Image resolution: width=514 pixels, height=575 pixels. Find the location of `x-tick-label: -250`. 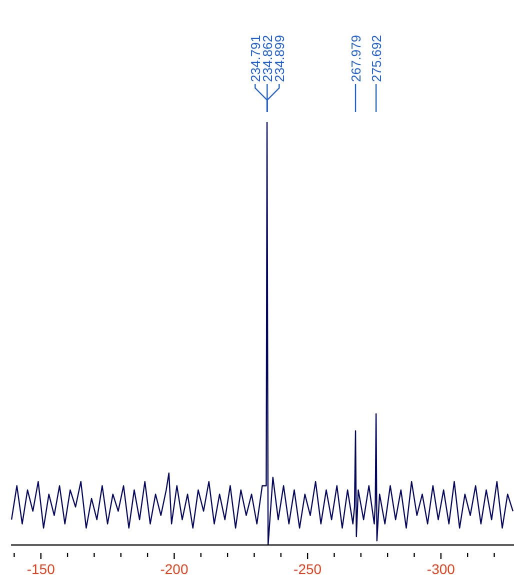

x-tick-label: -250 is located at coordinates (308, 568).